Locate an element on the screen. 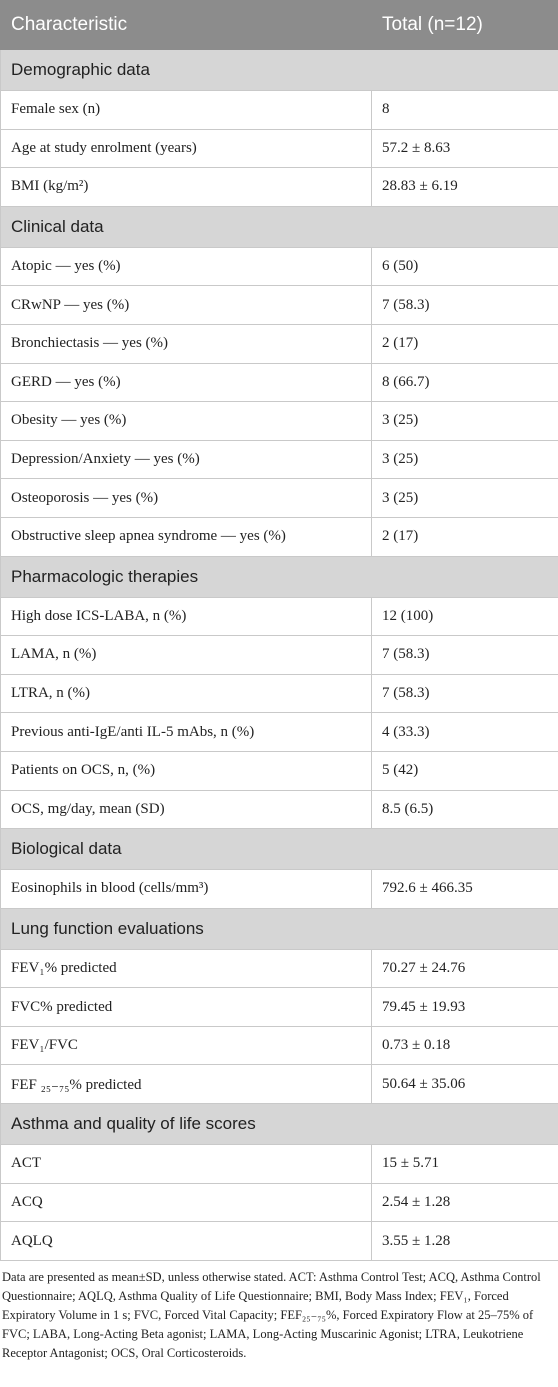  row-label: LAMA, n (%) is located at coordinates (186, 655).